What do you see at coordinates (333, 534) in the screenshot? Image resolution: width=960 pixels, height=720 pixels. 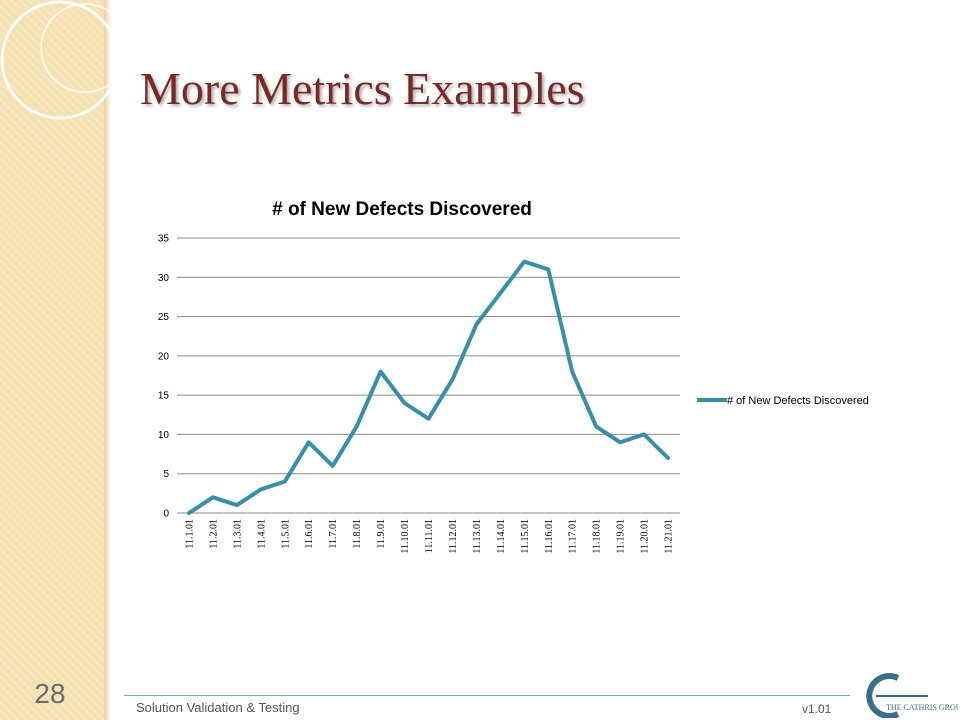 I see `x-tick-label: 11.7.01` at bounding box center [333, 534].